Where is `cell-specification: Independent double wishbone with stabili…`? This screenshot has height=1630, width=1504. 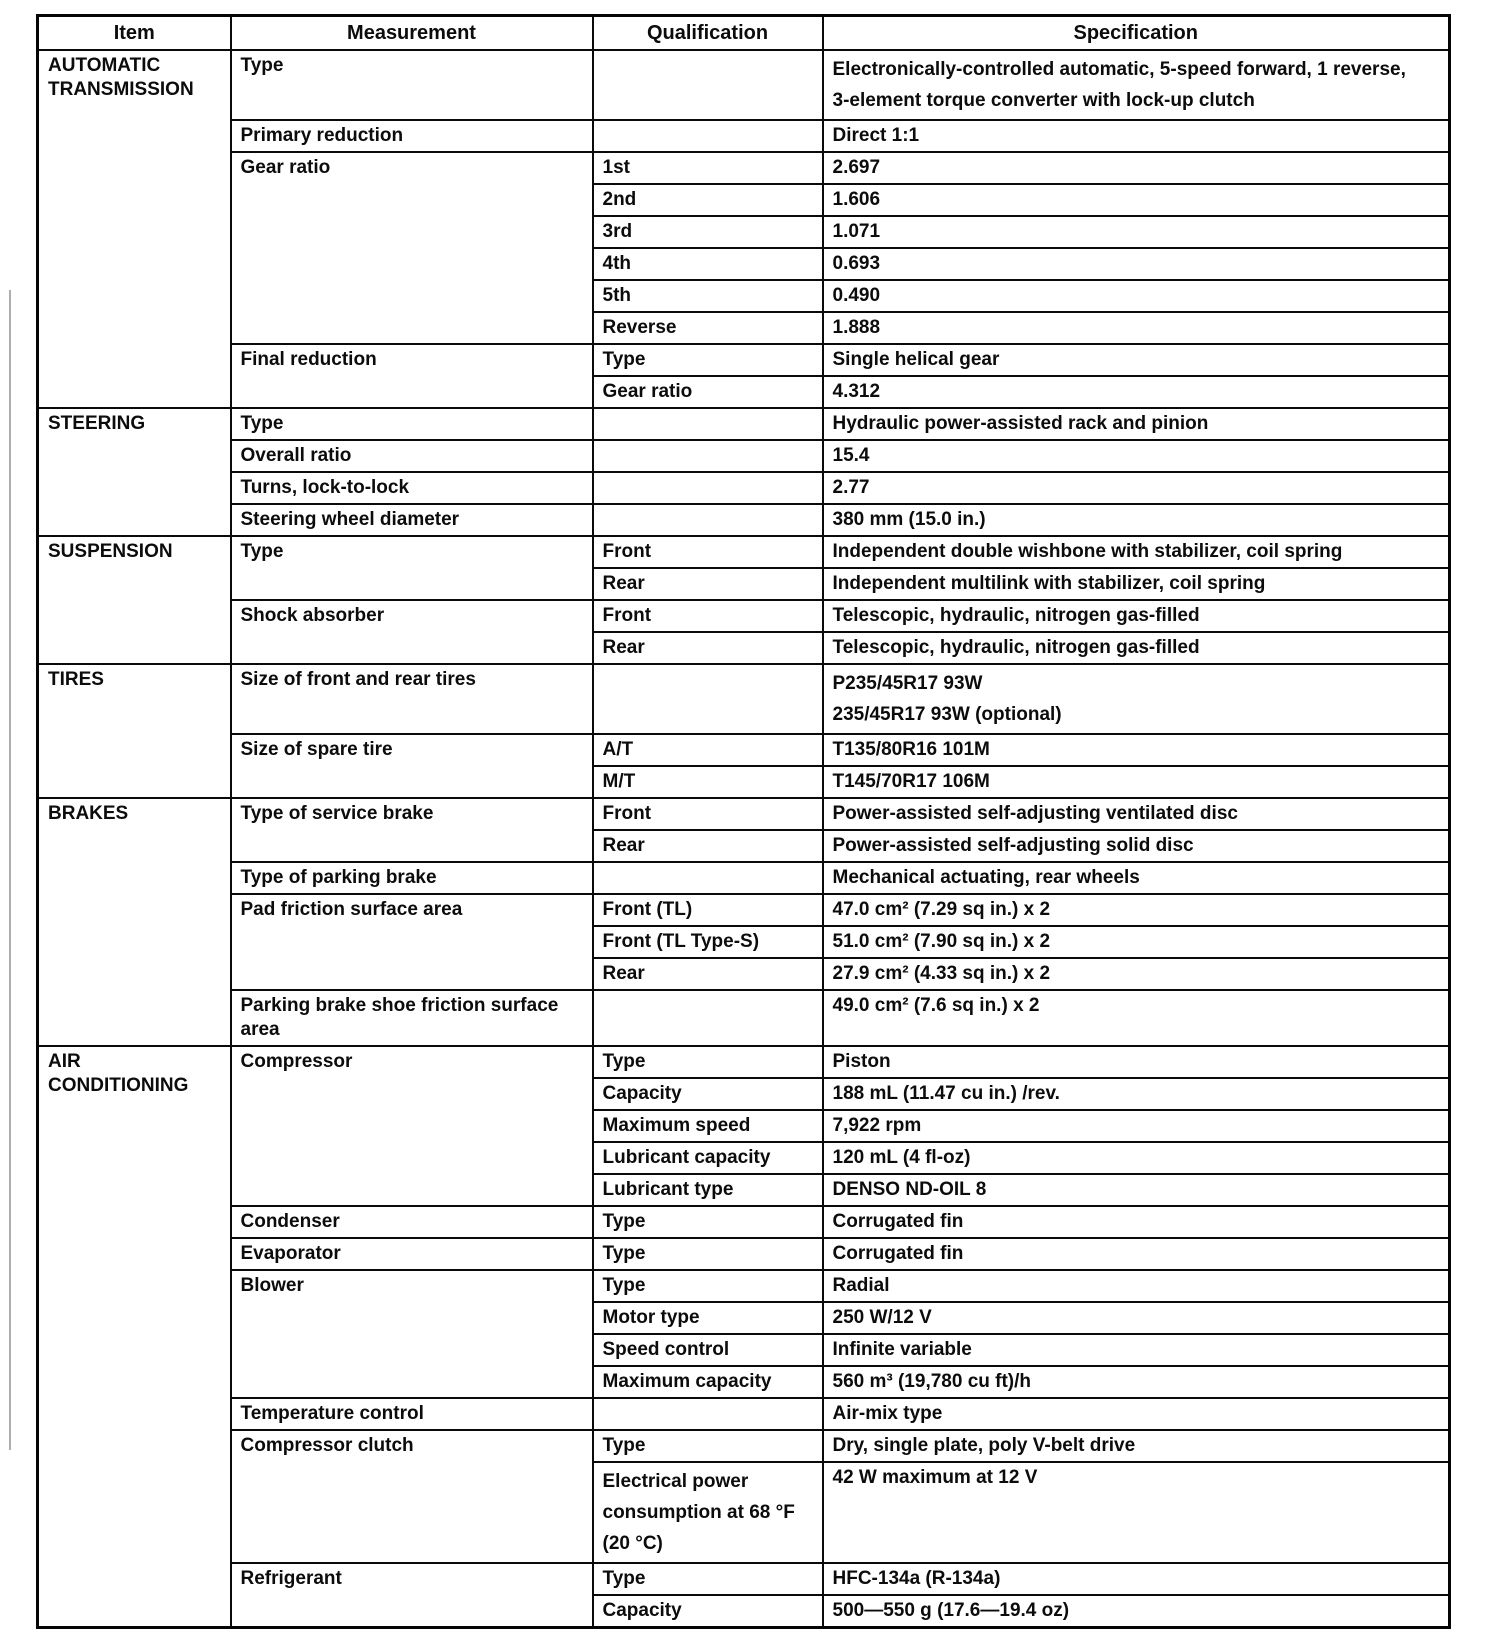
cell-specification: Independent double wishbone with stabili… is located at coordinates (1136, 552).